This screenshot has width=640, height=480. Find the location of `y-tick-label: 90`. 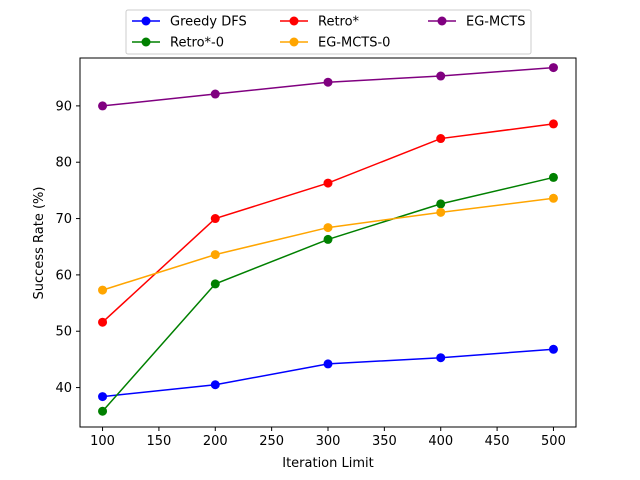

y-tick-label: 90 is located at coordinates (63, 106).